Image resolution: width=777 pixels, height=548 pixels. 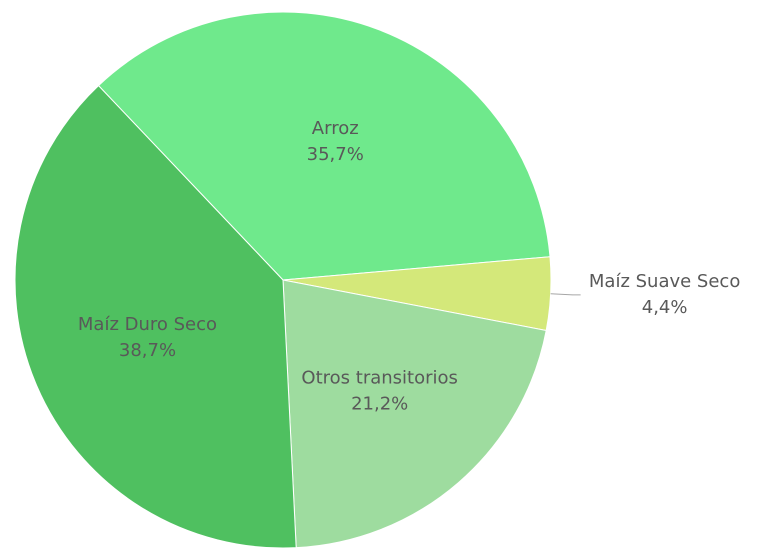 I want to click on leader-line, so click(x=565, y=294).